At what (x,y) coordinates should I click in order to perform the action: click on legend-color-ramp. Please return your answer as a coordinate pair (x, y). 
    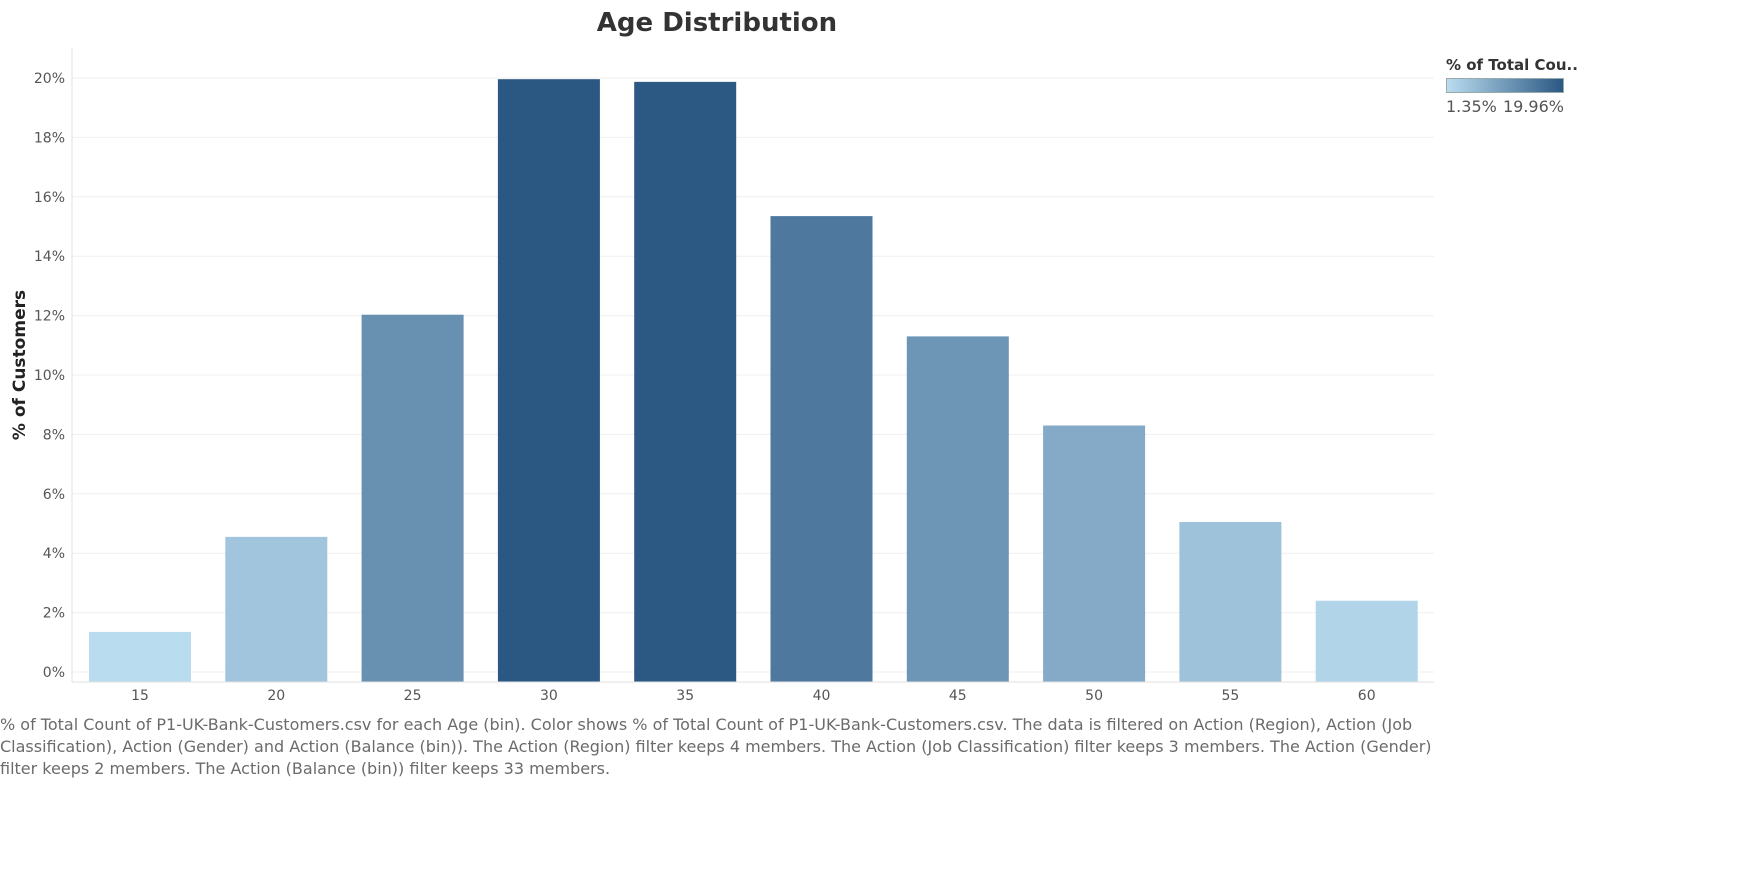
    Looking at the image, I should click on (1505, 85).